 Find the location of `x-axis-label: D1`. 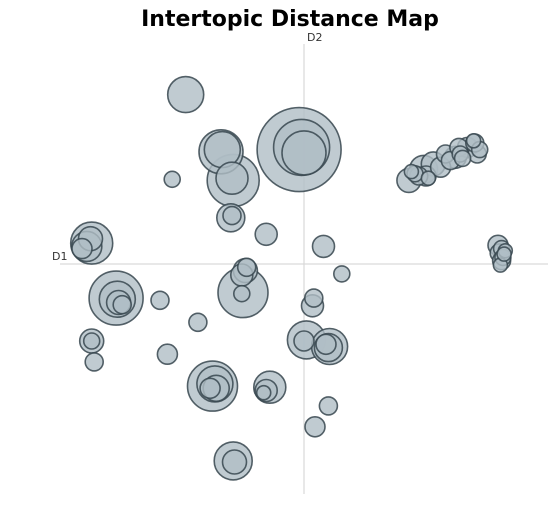

x-axis-label: D1 is located at coordinates (59, 256).